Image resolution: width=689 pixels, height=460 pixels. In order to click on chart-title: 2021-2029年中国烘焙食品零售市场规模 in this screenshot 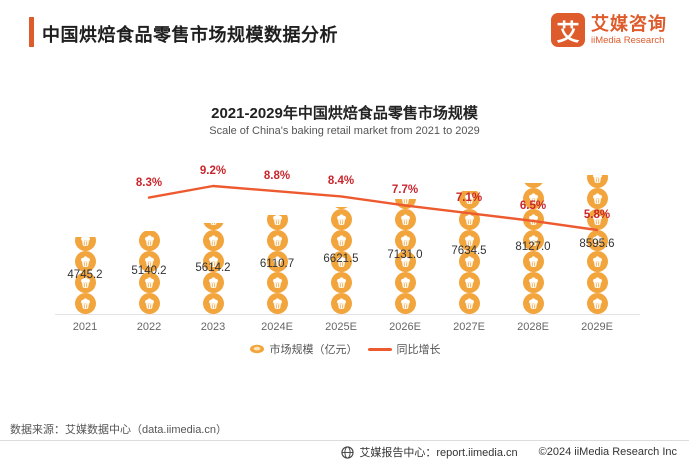, I will do `click(344, 113)`.